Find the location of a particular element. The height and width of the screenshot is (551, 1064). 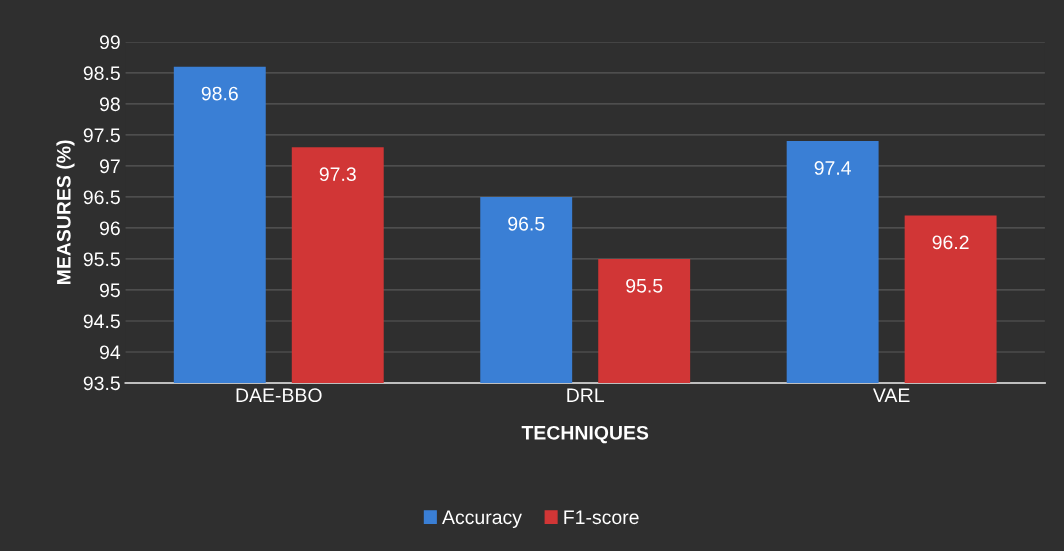

y-tick-label: 99 is located at coordinates (109, 42).